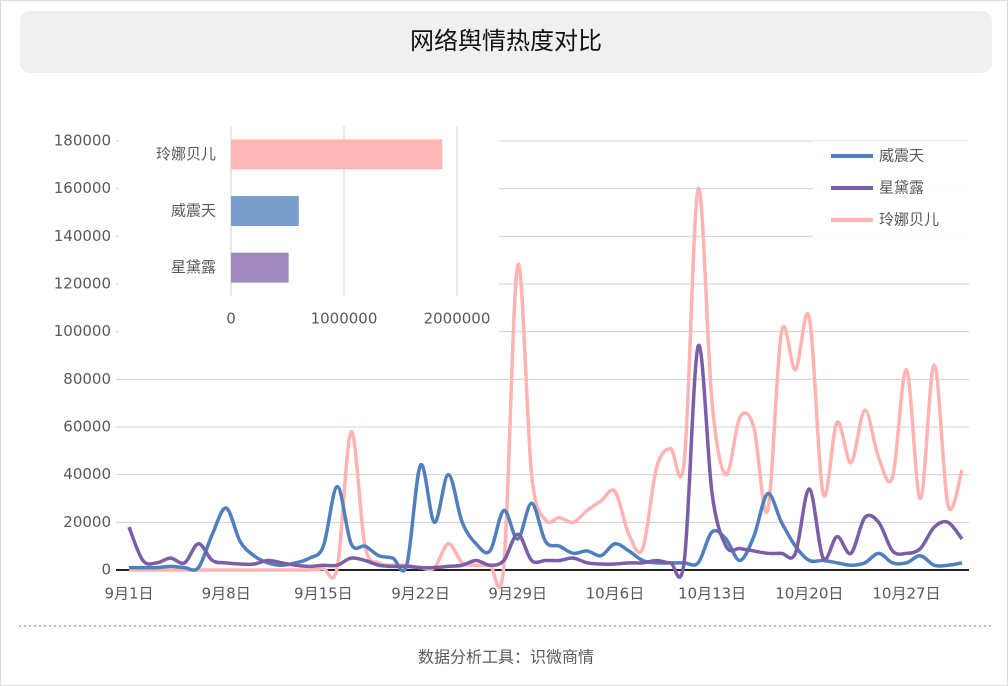 The width and height of the screenshot is (1008, 686). I want to click on footer: 数据分析工具：识微商情, so click(506, 657).